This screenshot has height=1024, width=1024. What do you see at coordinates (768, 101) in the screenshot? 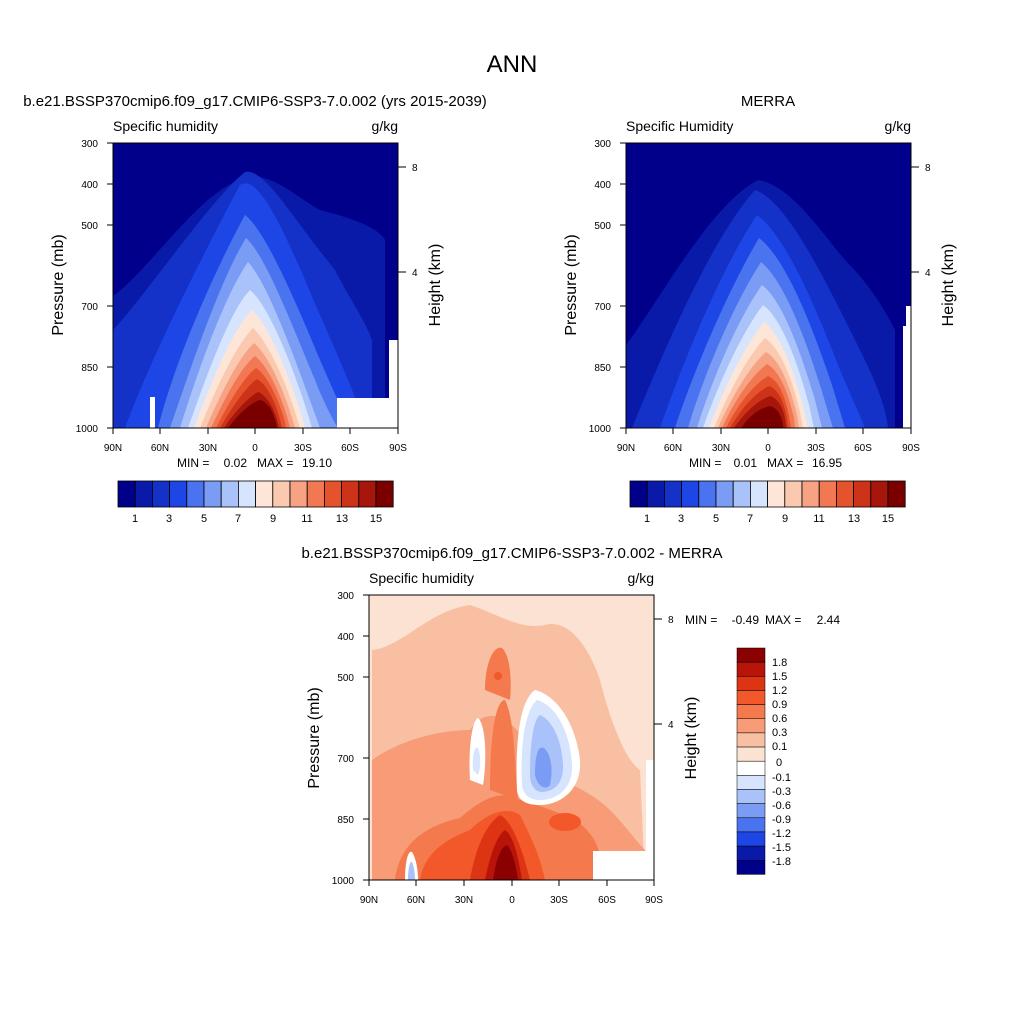
I see `panel-title: MERRA` at bounding box center [768, 101].